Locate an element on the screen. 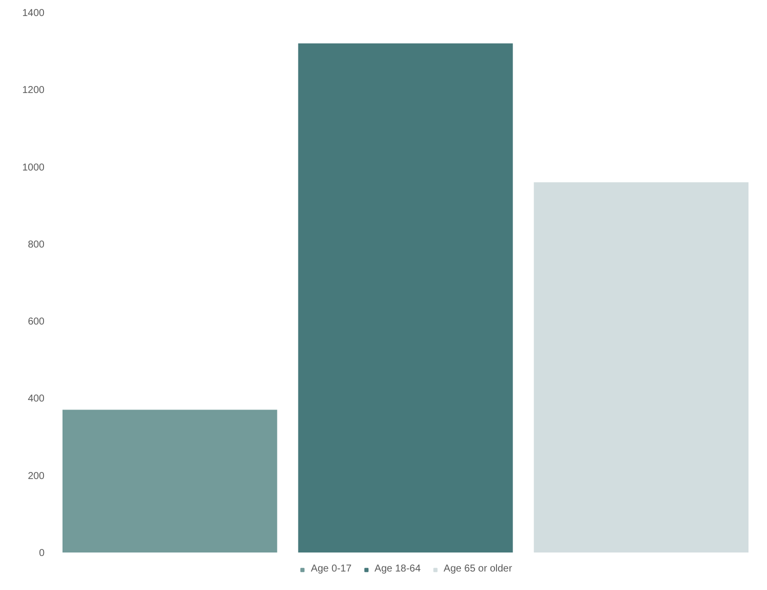 This screenshot has width=767, height=590. legend-label: Age 18-64 is located at coordinates (397, 569).